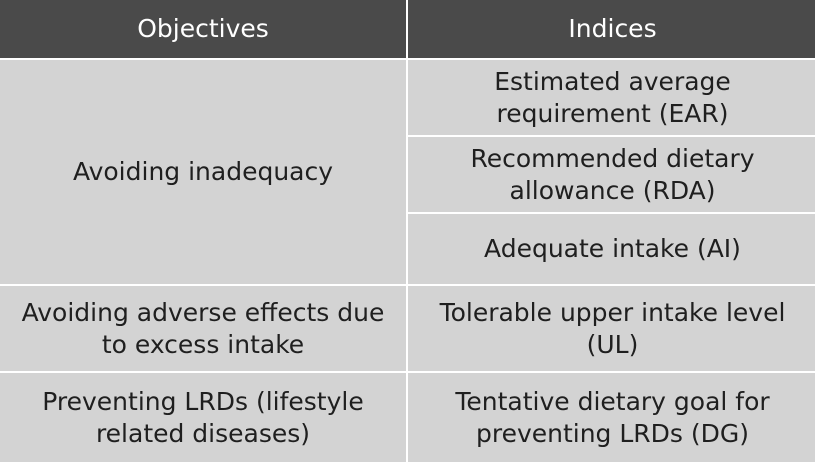 This screenshot has height=462, width=815. What do you see at coordinates (611, 329) in the screenshot?
I see `index-ul: Tolerable upper intake level (UL)` at bounding box center [611, 329].